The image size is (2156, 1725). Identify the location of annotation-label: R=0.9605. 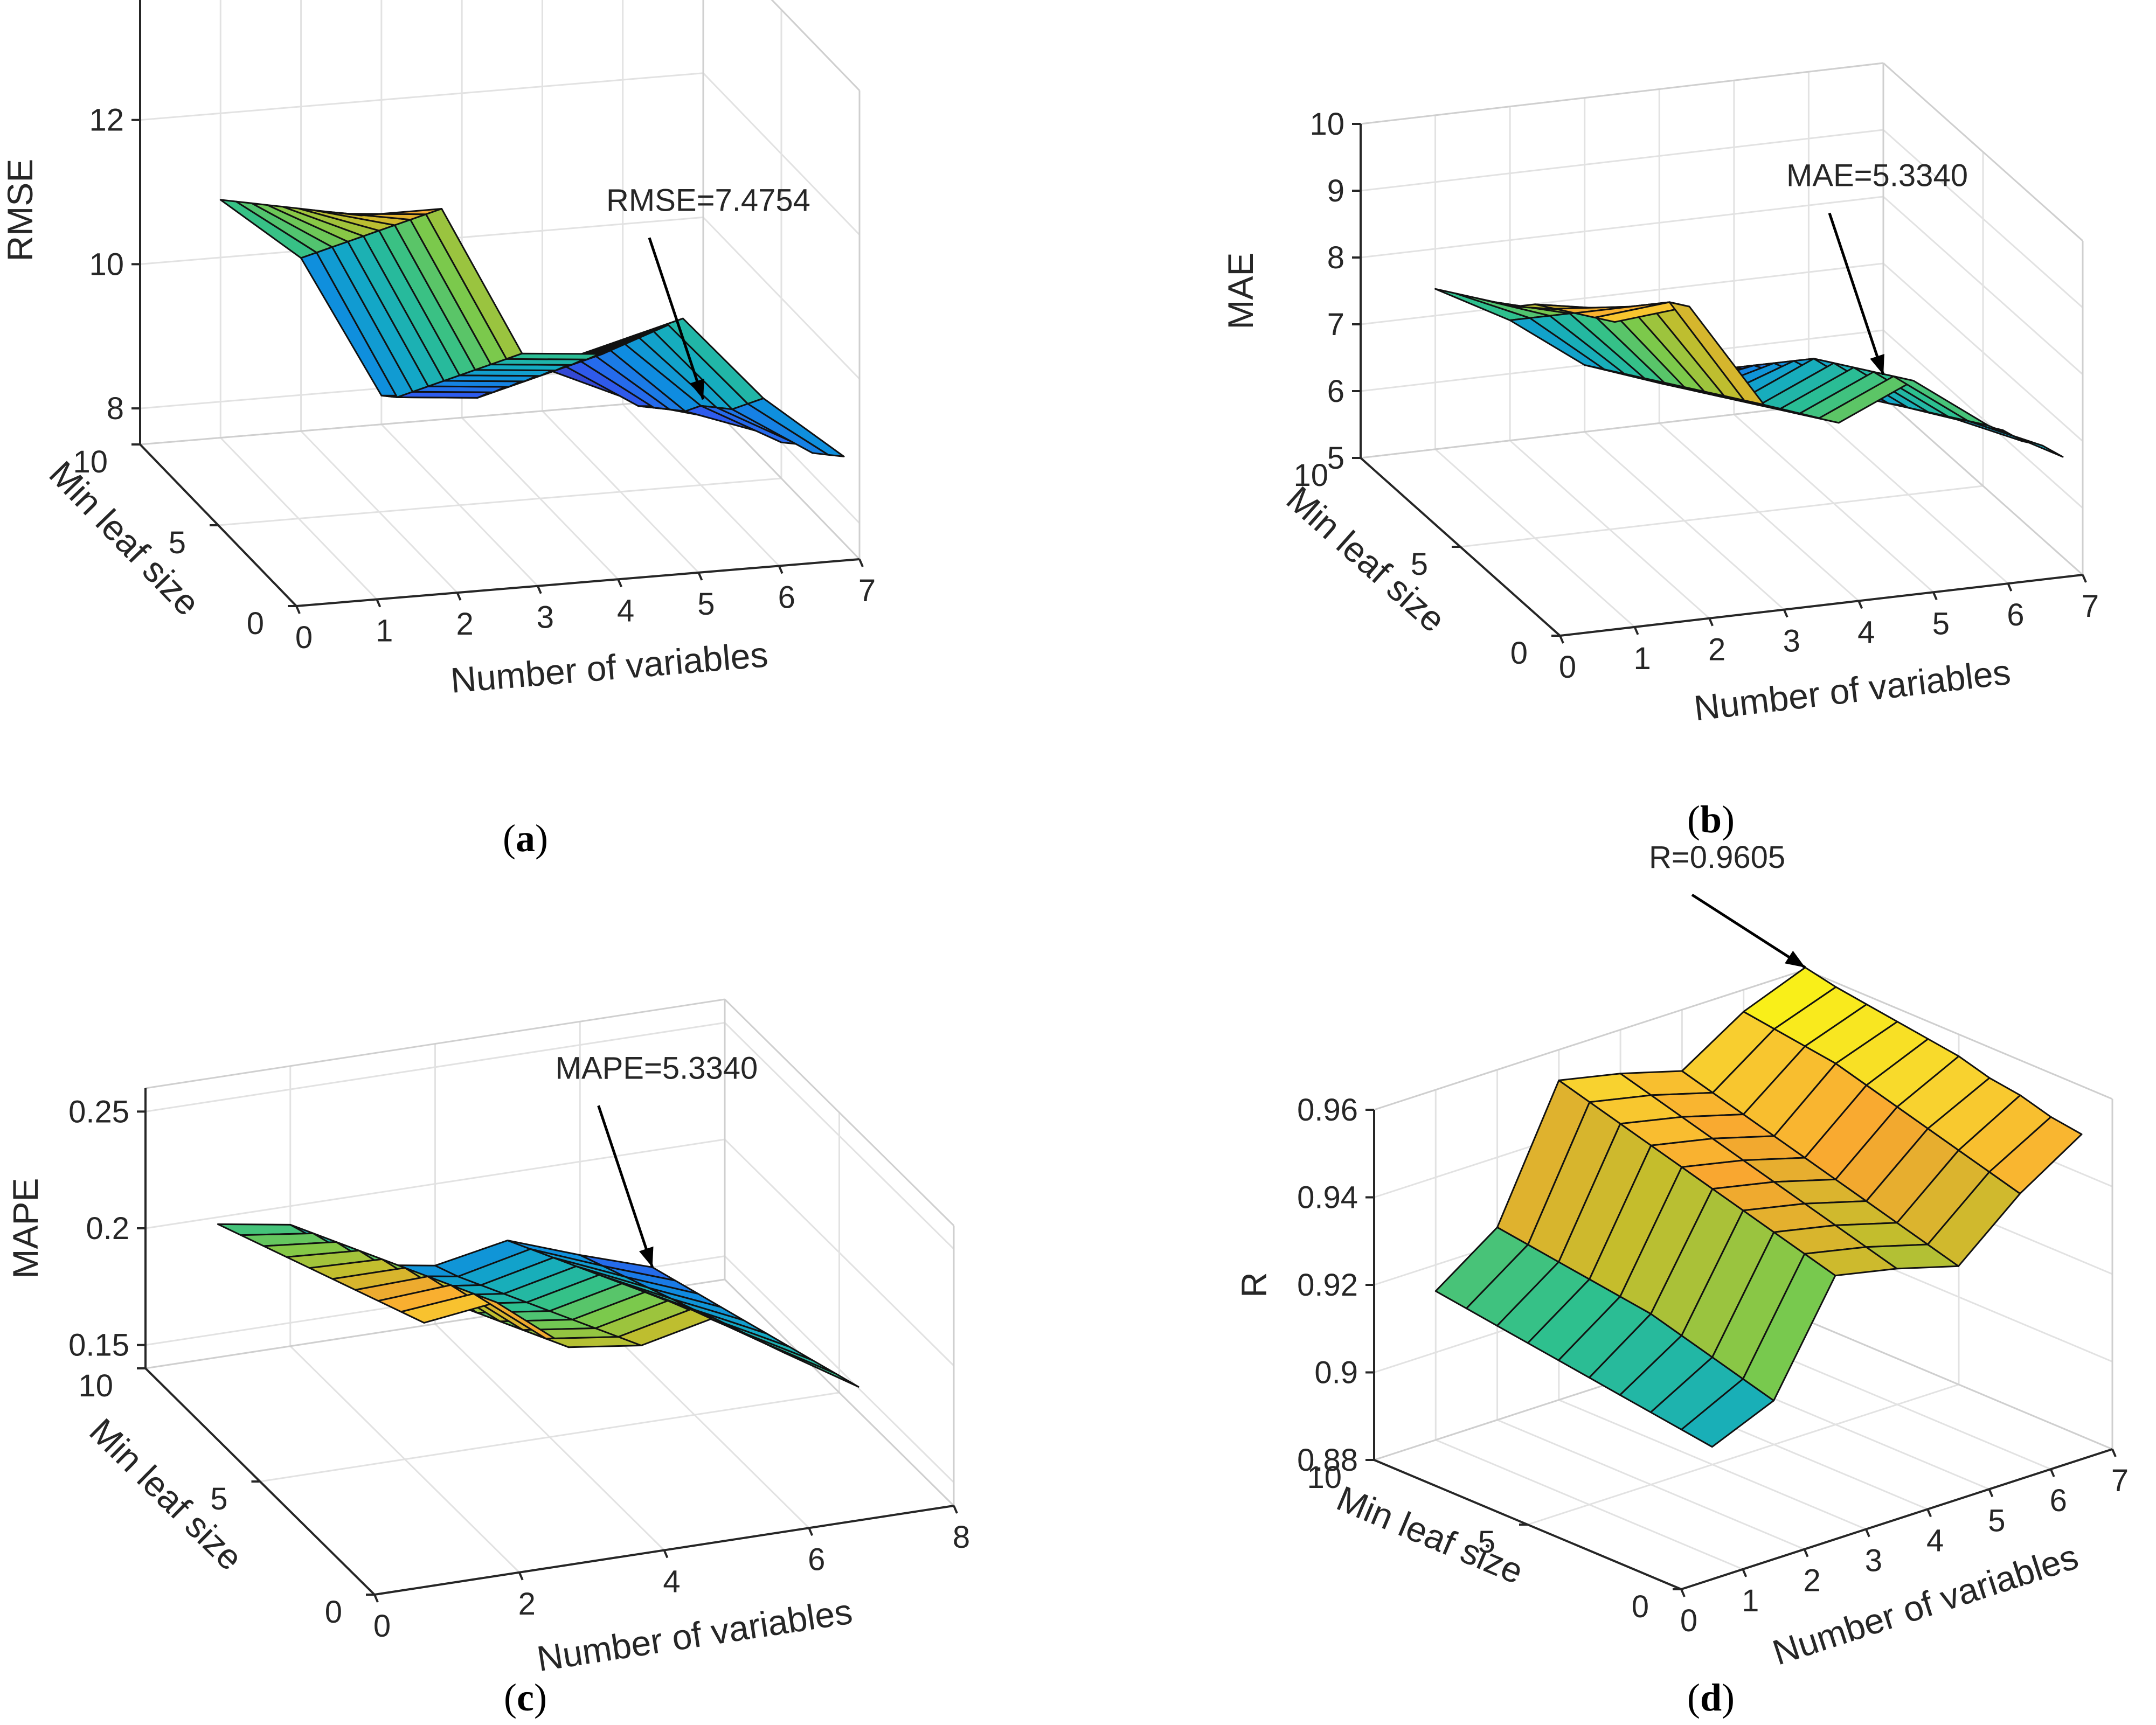
(1717, 857).